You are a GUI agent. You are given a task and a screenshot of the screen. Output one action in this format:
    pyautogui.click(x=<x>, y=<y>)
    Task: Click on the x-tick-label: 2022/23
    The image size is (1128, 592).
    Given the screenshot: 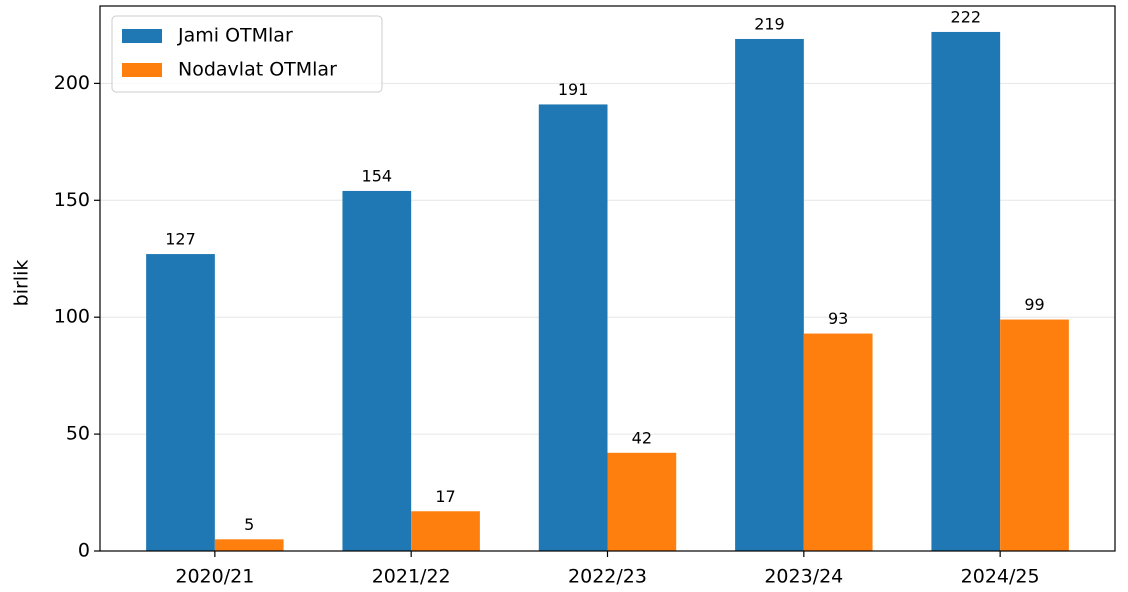 What is the action you would take?
    pyautogui.click(x=607, y=577)
    